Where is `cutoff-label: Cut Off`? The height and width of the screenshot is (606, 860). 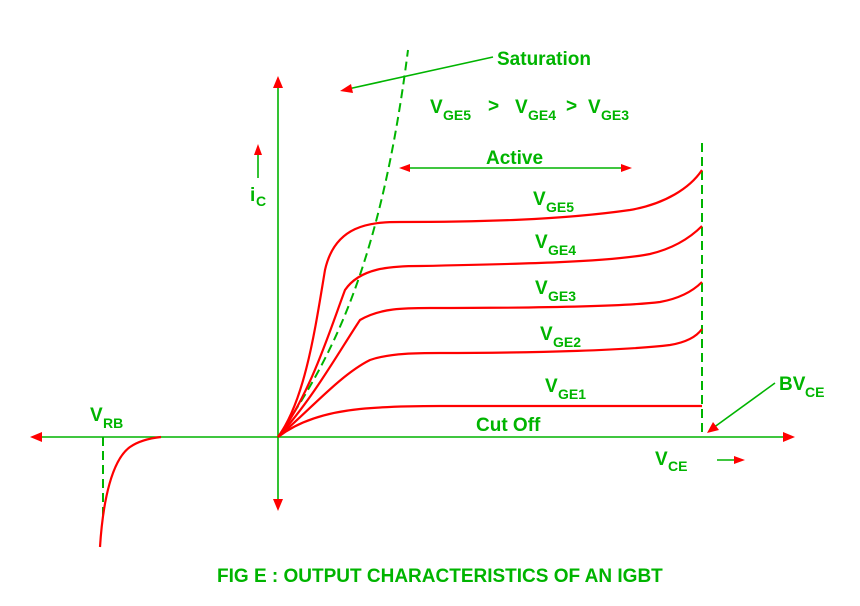
cutoff-label: Cut Off is located at coordinates (508, 425).